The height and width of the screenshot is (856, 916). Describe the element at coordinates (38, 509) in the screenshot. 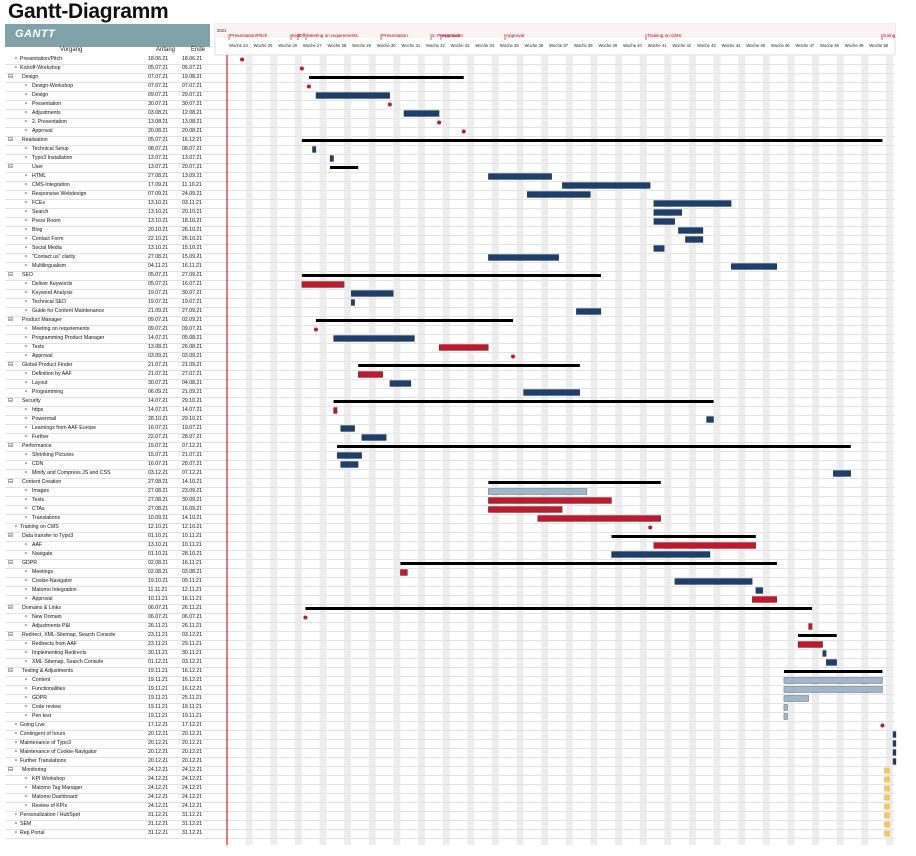

I see `task-name: CTAs` at that location.